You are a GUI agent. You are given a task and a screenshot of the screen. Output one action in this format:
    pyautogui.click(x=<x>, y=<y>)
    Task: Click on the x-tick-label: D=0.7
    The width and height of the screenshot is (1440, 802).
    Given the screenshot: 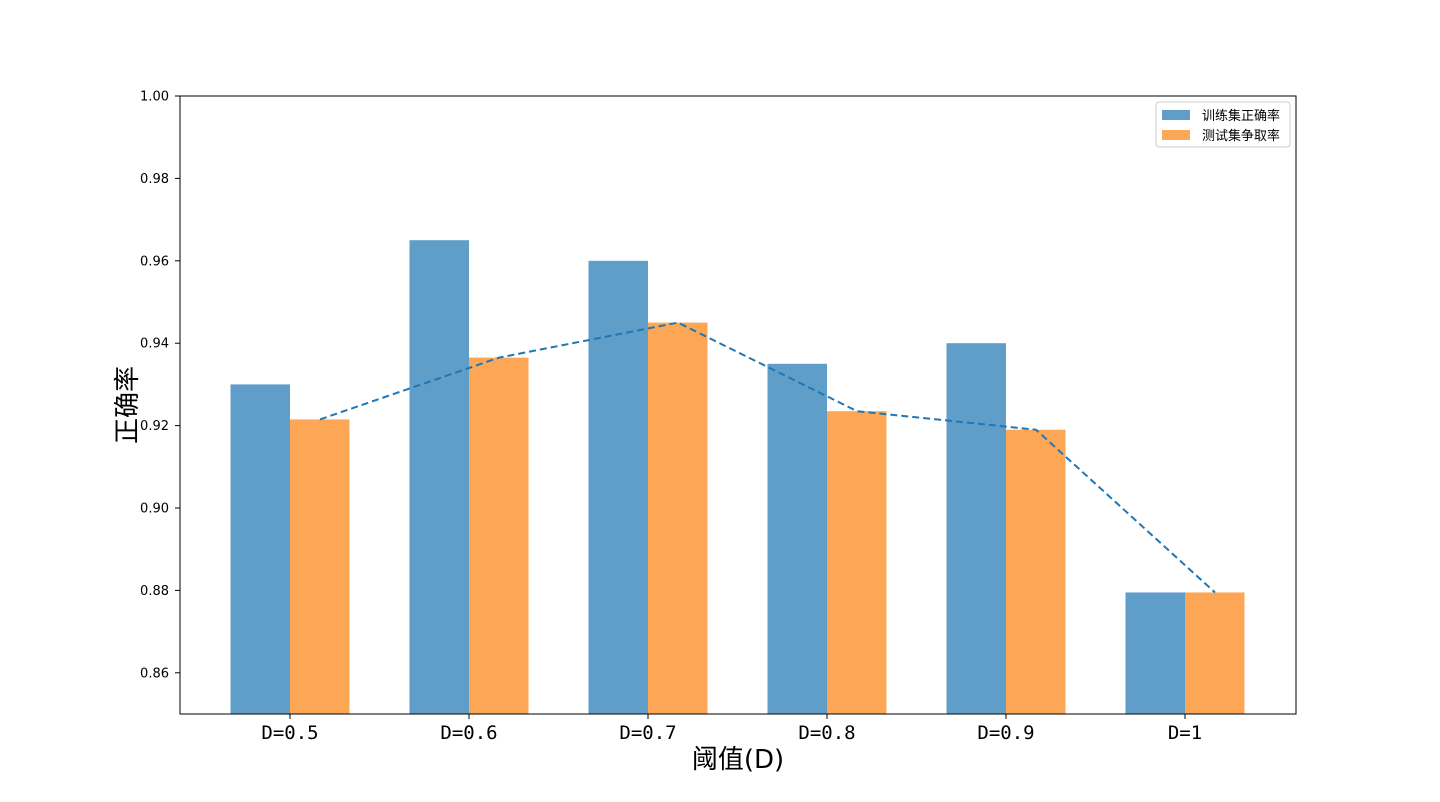 What is the action you would take?
    pyautogui.click(x=647, y=733)
    